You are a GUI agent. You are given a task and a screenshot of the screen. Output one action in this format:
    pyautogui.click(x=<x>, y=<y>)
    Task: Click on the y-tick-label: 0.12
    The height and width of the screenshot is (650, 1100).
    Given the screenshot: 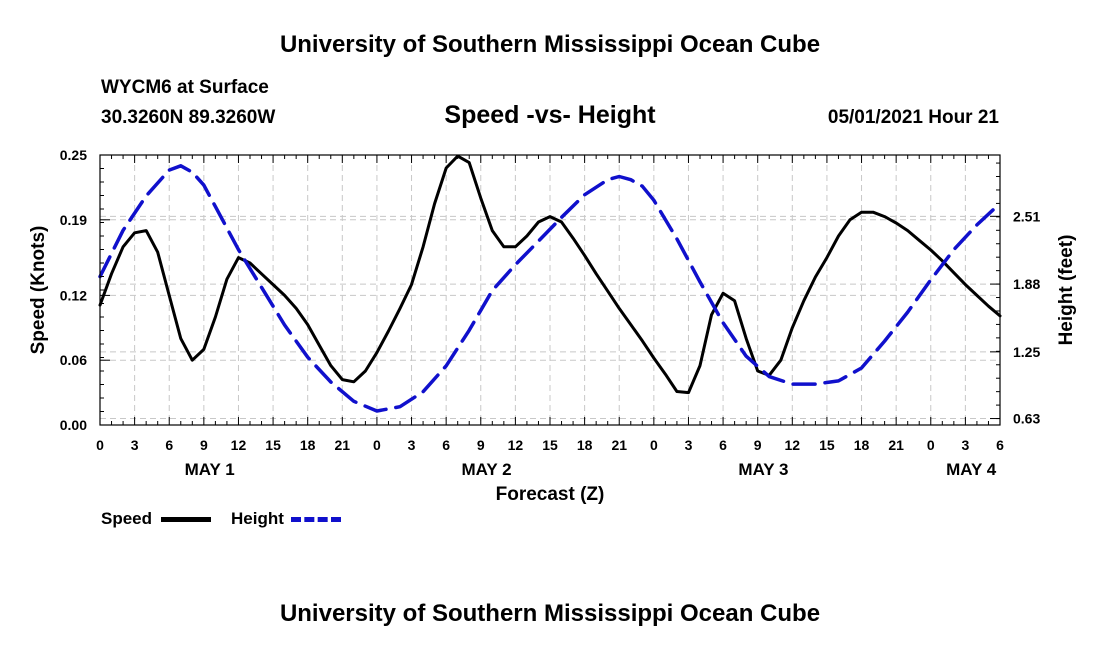 What is the action you would take?
    pyautogui.click(x=73, y=295)
    